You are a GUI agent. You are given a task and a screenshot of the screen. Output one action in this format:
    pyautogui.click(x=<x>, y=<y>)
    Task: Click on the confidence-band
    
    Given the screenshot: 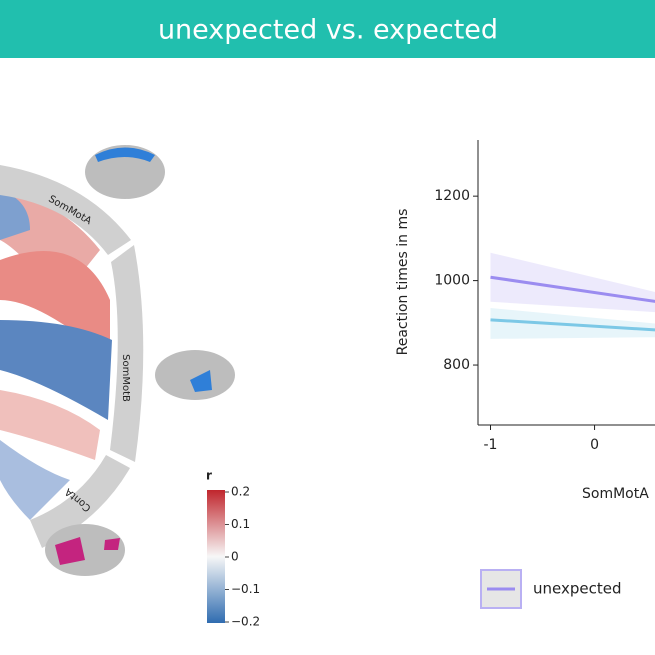 What is the action you would take?
    pyautogui.click(x=572, y=282)
    